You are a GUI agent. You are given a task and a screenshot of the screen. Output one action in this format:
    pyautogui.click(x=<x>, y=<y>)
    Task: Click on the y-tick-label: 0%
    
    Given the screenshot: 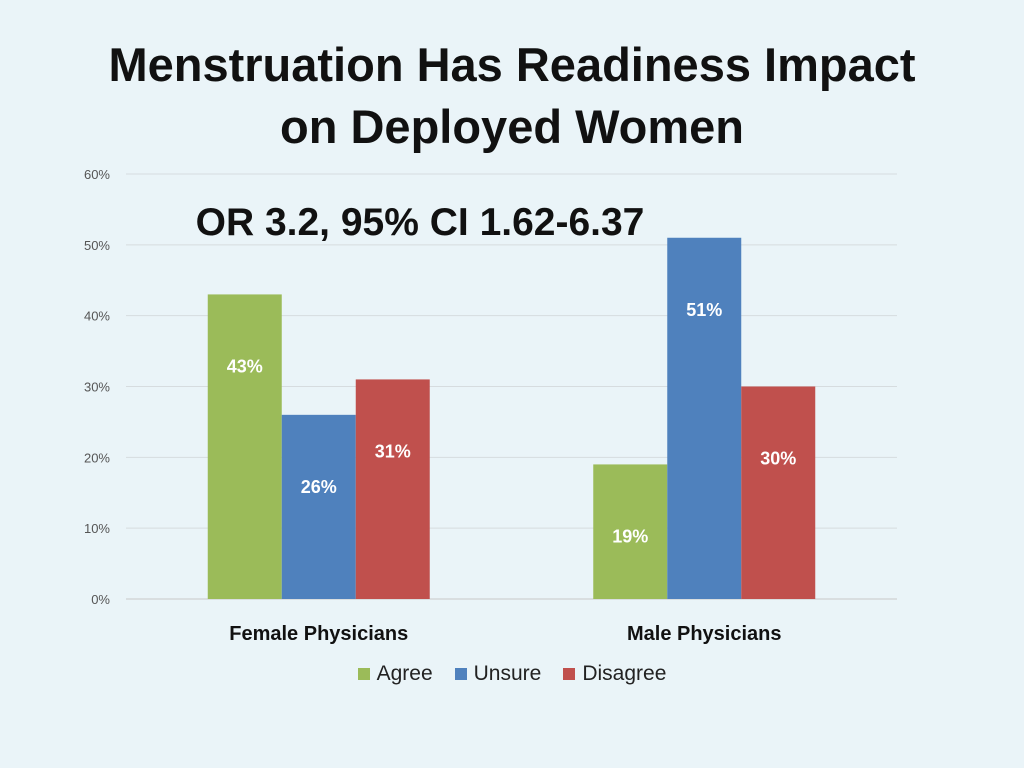 What is the action you would take?
    pyautogui.click(x=100, y=599)
    